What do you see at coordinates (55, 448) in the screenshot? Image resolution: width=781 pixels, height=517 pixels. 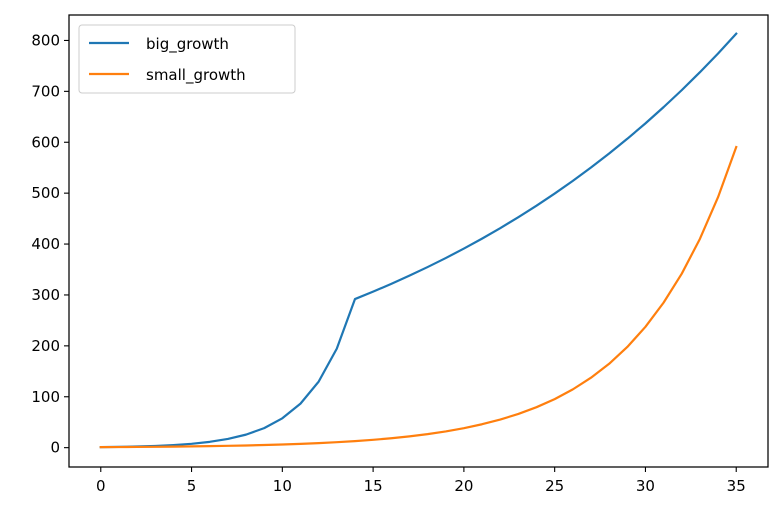 I see `y-tick-label: 0` at bounding box center [55, 448].